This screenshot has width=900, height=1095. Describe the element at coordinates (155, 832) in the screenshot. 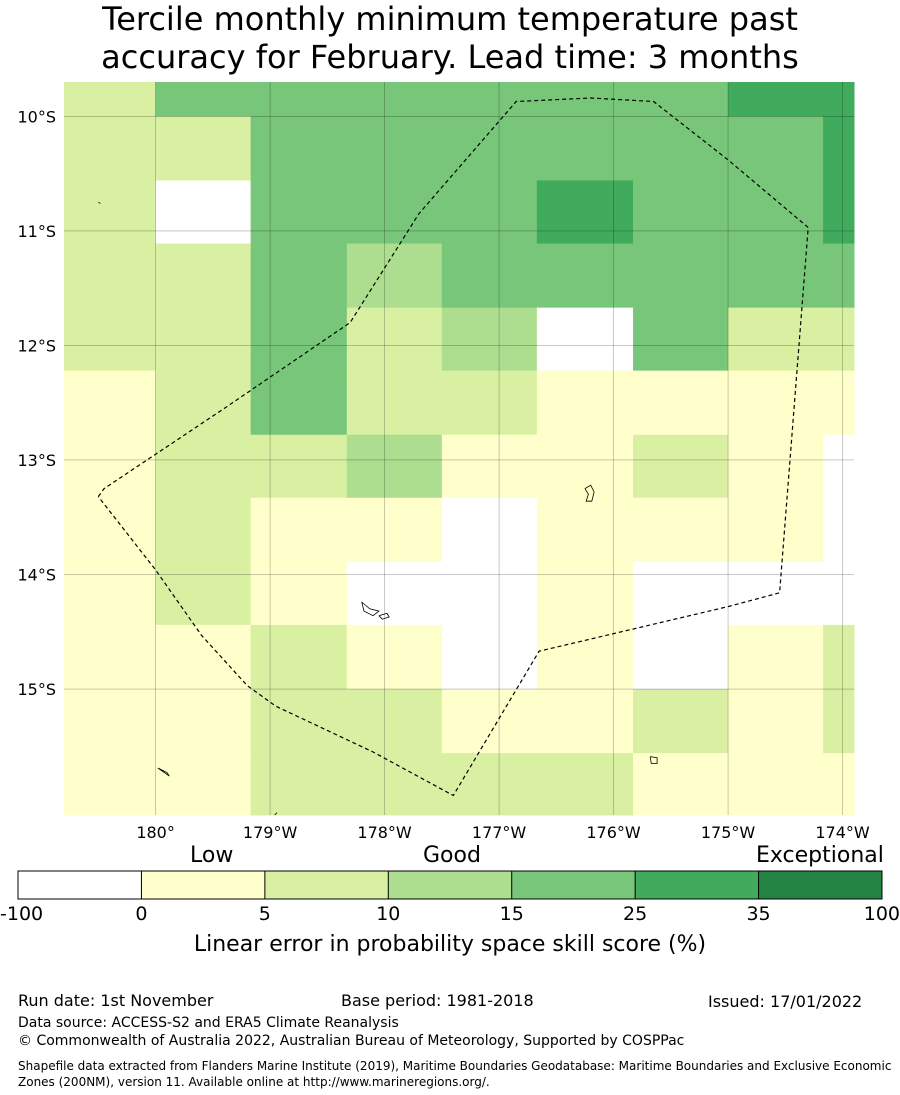

I see `longitude-tick-label: 180°` at that location.